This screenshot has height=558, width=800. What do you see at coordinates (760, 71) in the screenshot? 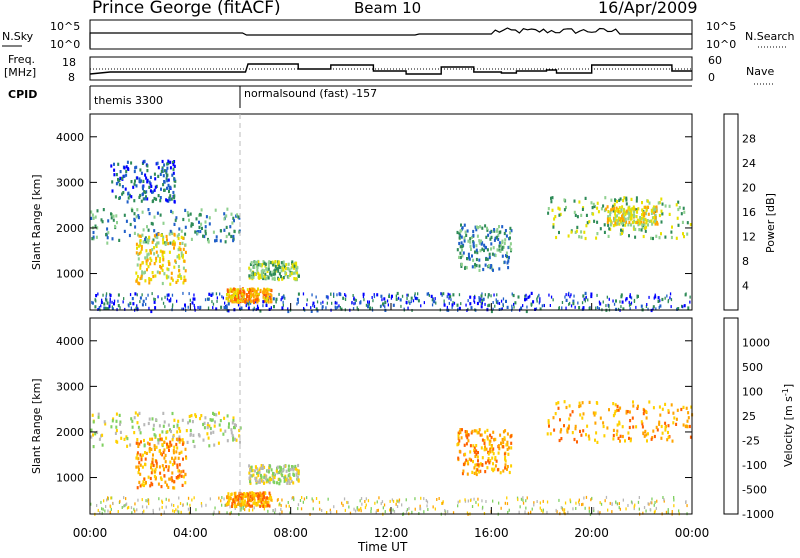
I see `nave-label: Nave` at bounding box center [760, 71].